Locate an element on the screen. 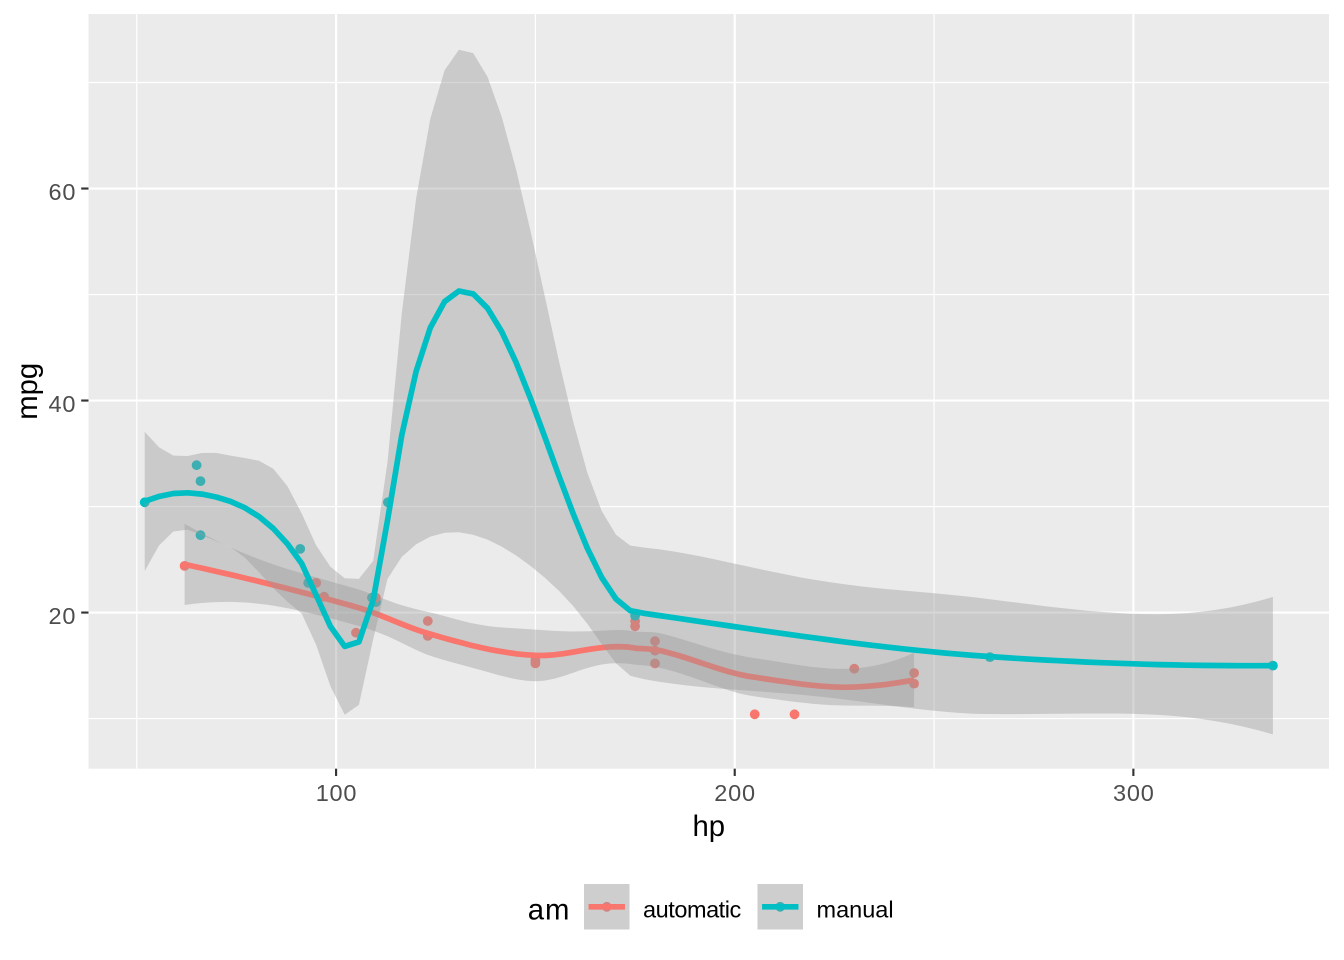  svg-text: mpg is located at coordinates (27, 391).